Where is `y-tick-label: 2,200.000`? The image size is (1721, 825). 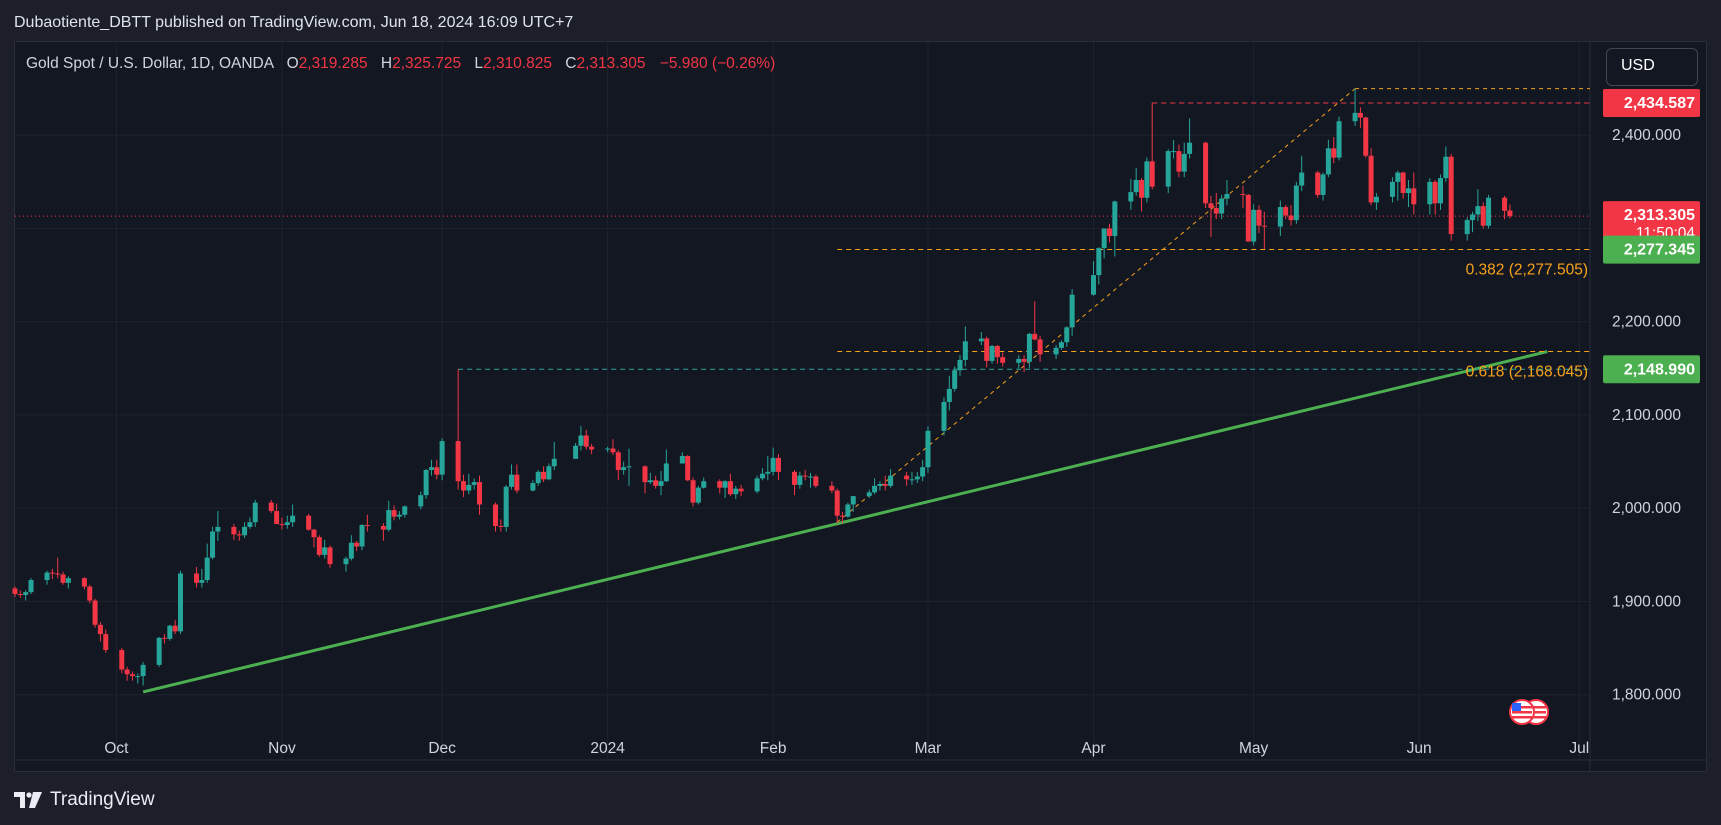 y-tick-label: 2,200.000 is located at coordinates (1646, 322).